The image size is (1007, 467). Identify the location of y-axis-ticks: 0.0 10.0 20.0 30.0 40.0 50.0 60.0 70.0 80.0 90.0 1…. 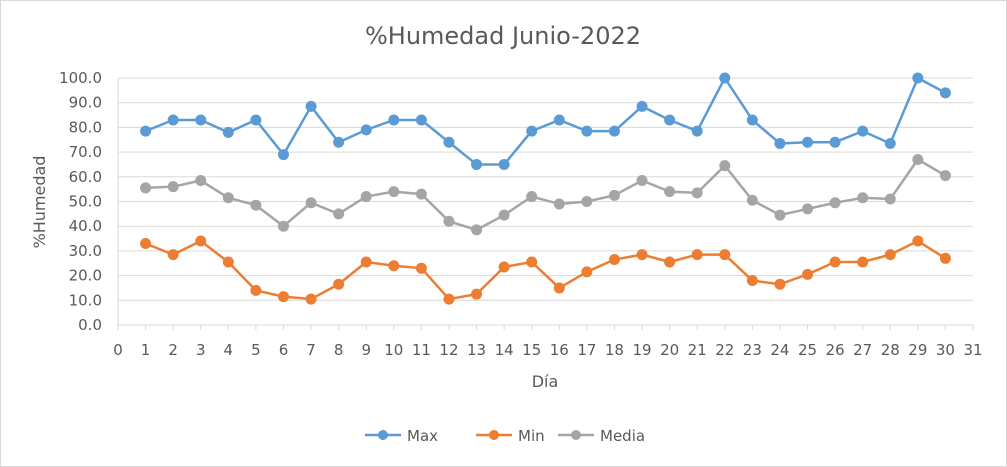
(80, 201).